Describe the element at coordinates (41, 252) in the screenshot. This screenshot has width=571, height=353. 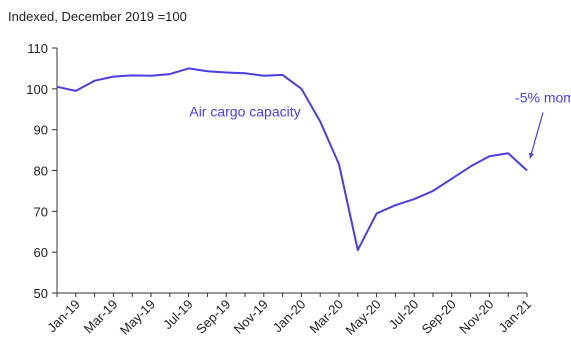
I see `y-tick-label: 60` at that location.